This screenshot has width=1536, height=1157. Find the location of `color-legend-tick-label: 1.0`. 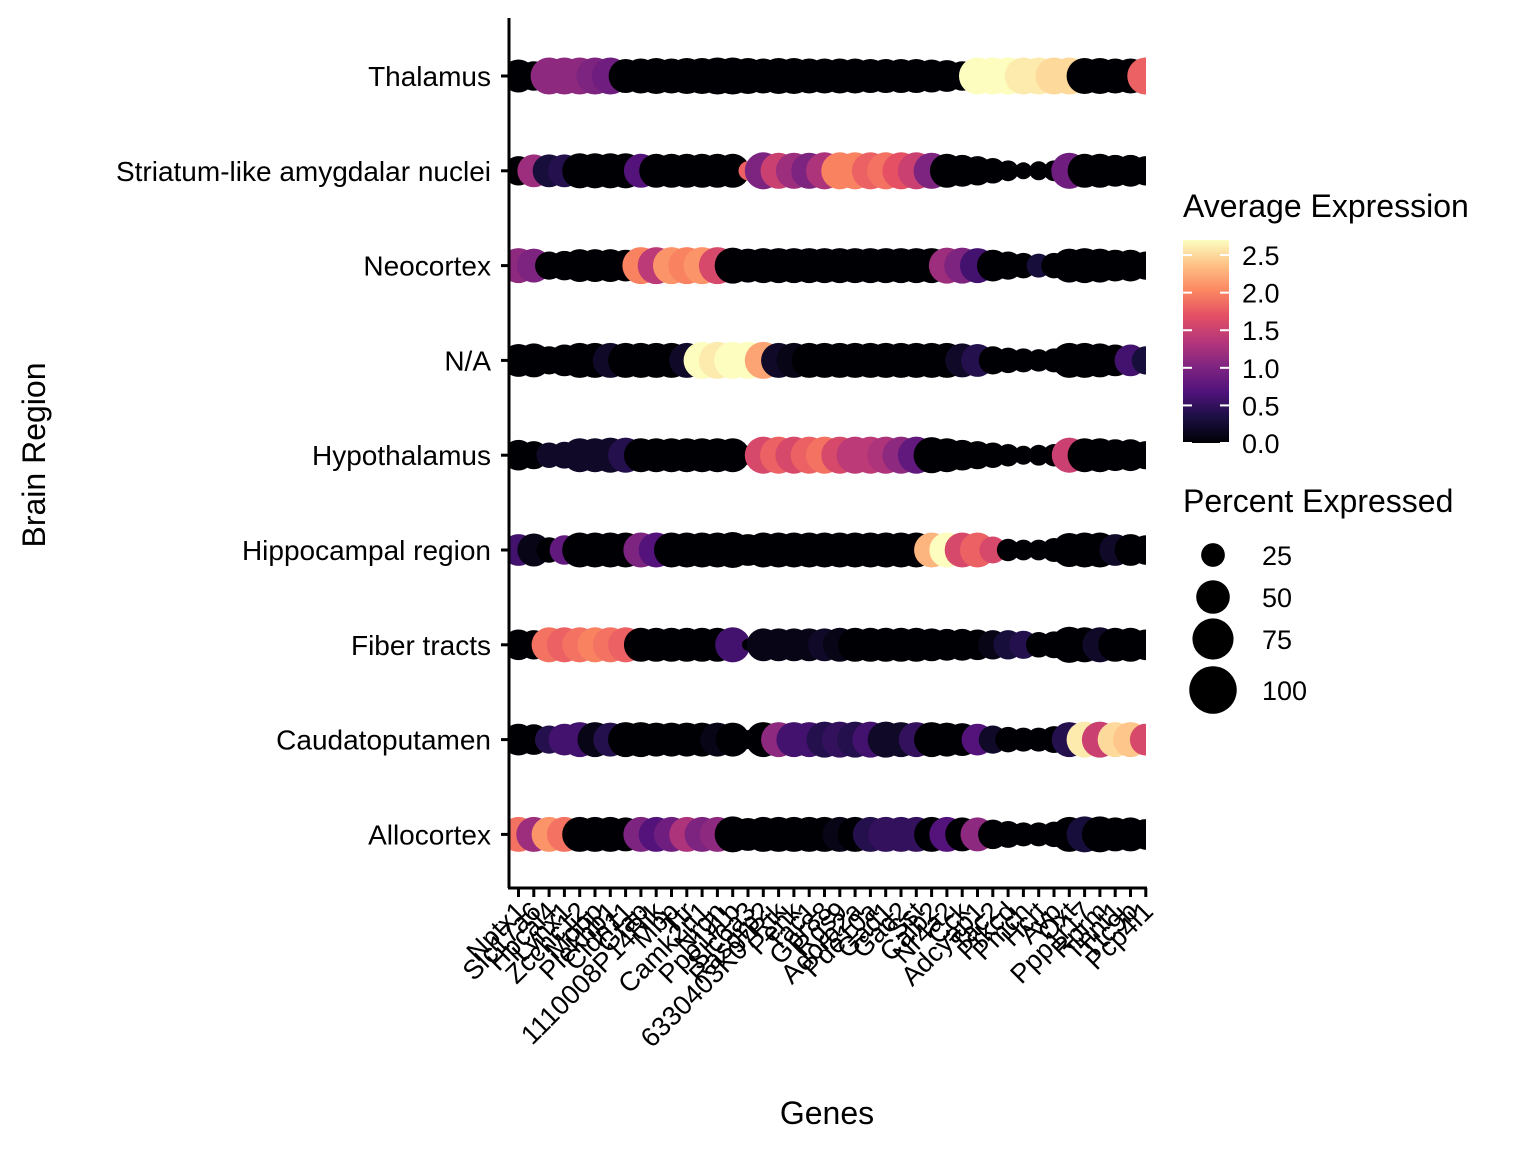

color-legend-tick-label: 1.0 is located at coordinates (1261, 369).